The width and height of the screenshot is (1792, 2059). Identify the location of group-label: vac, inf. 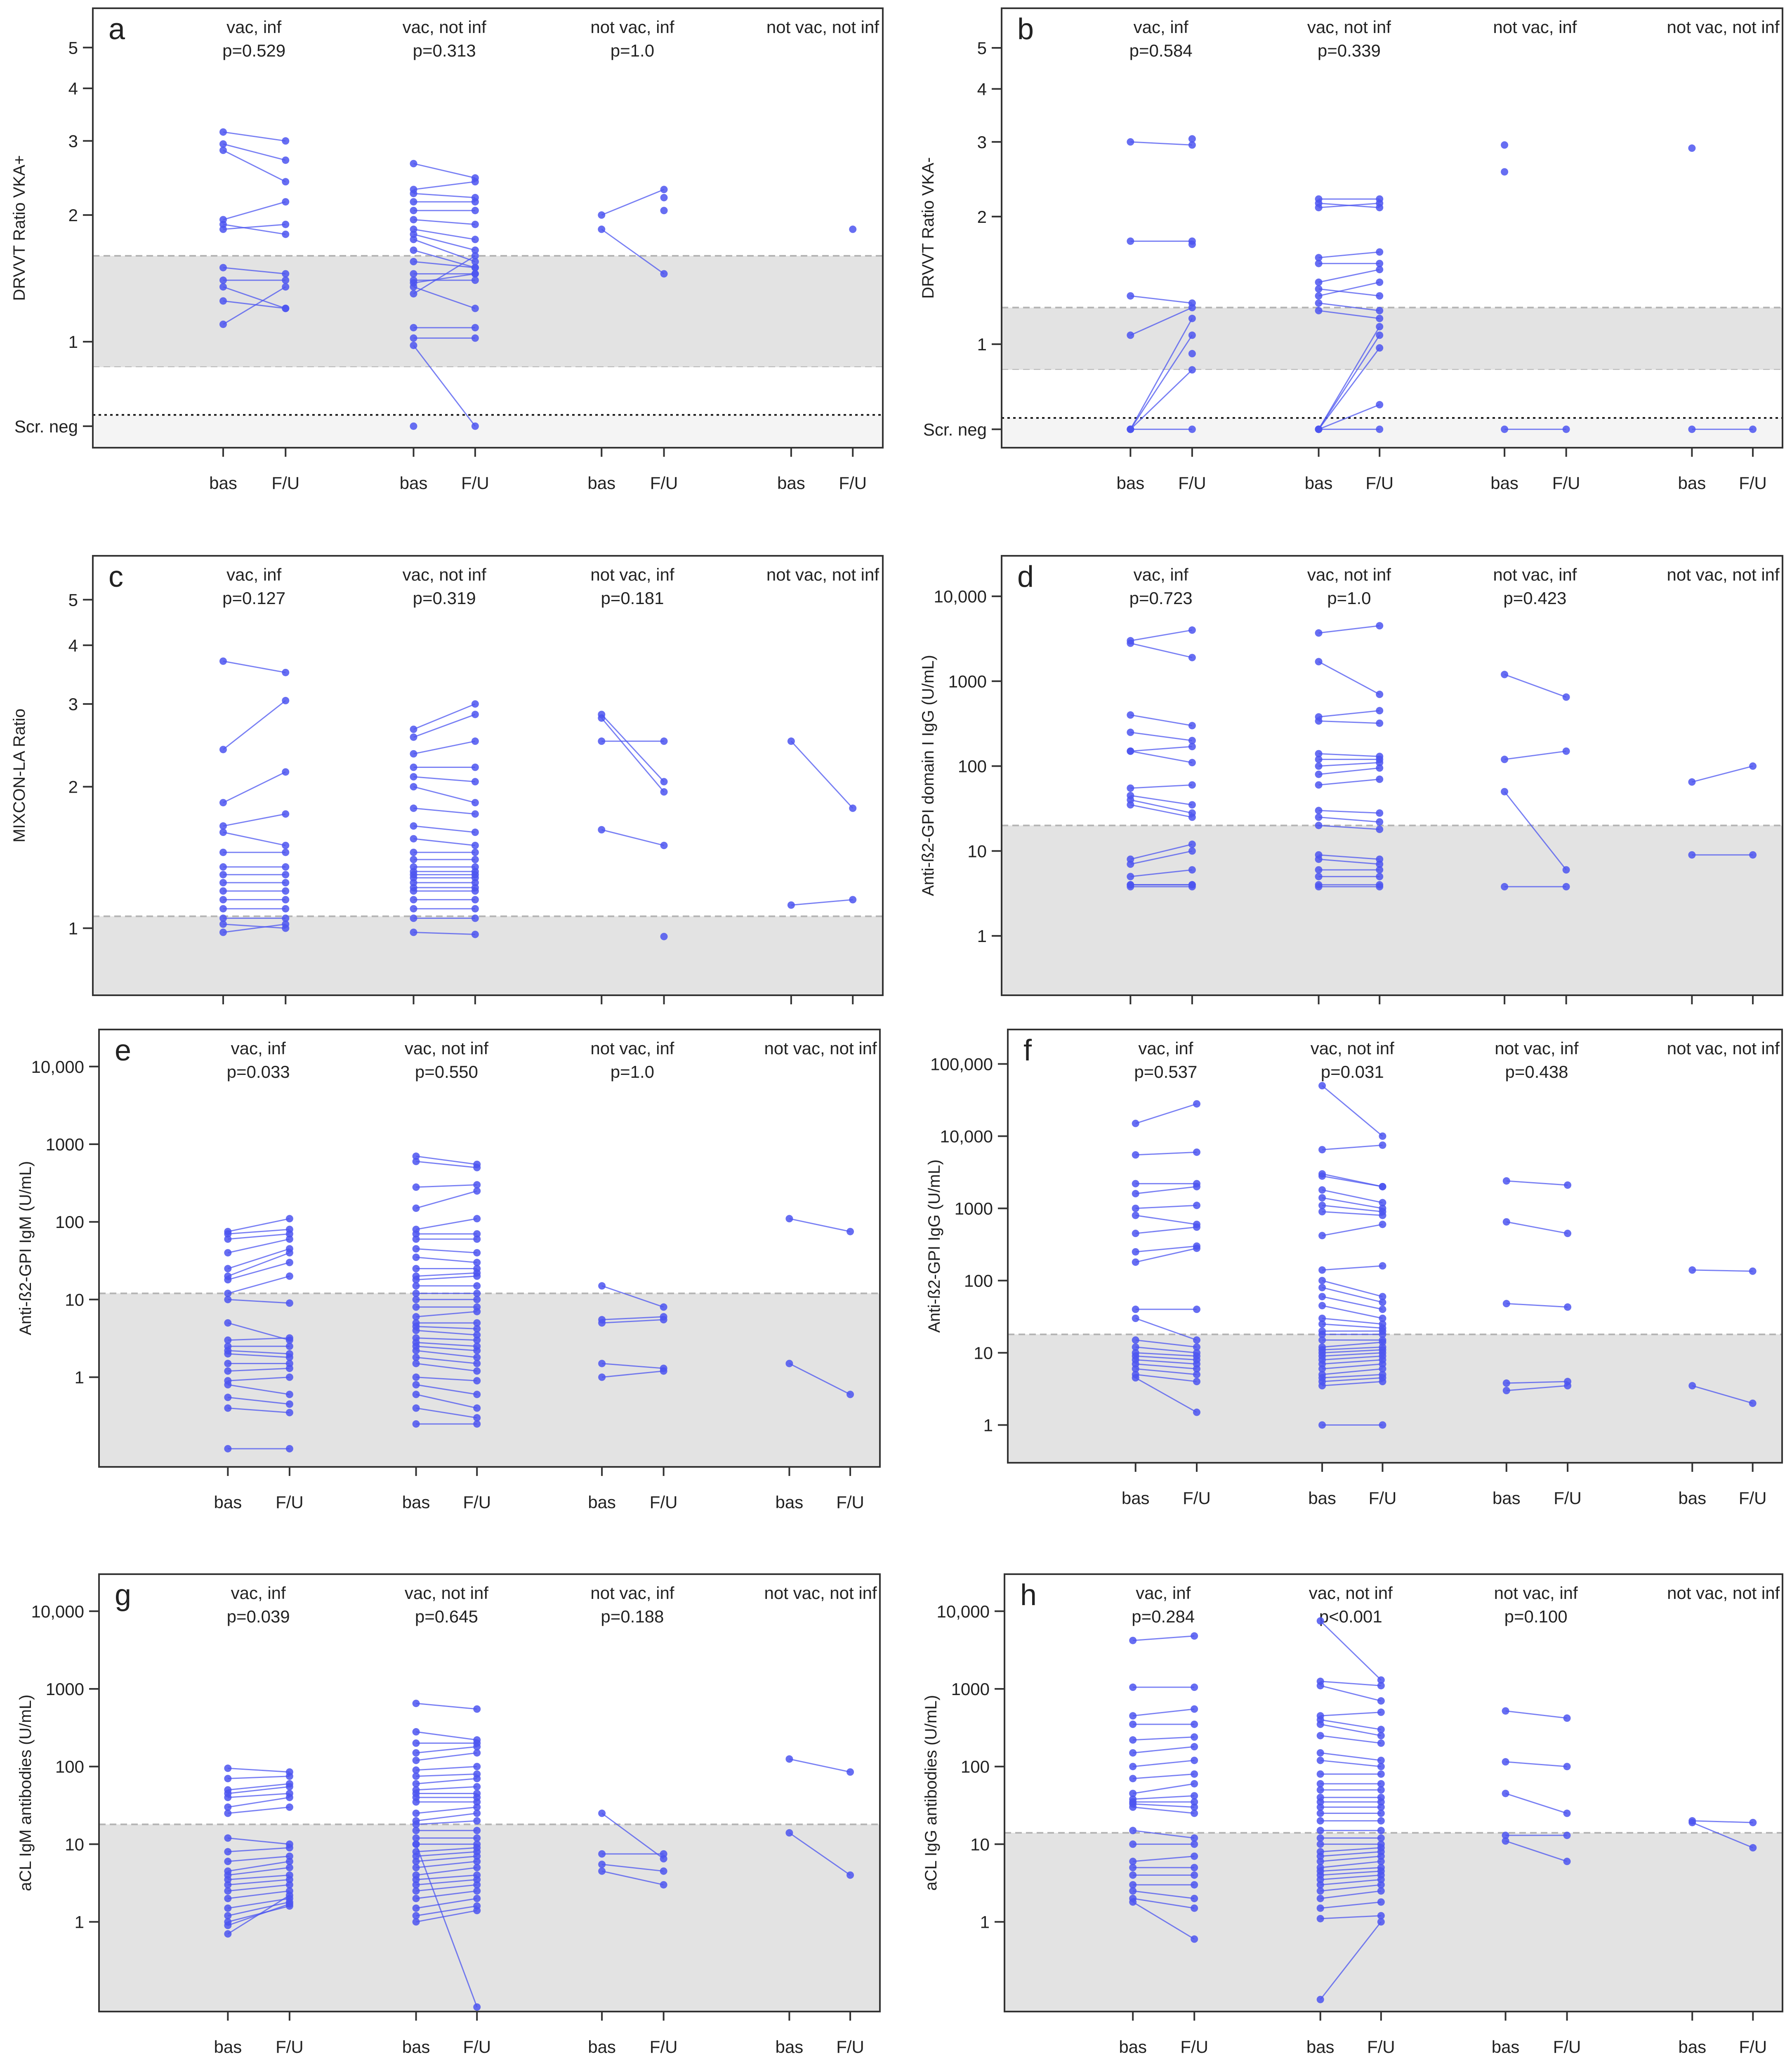
(258, 1049).